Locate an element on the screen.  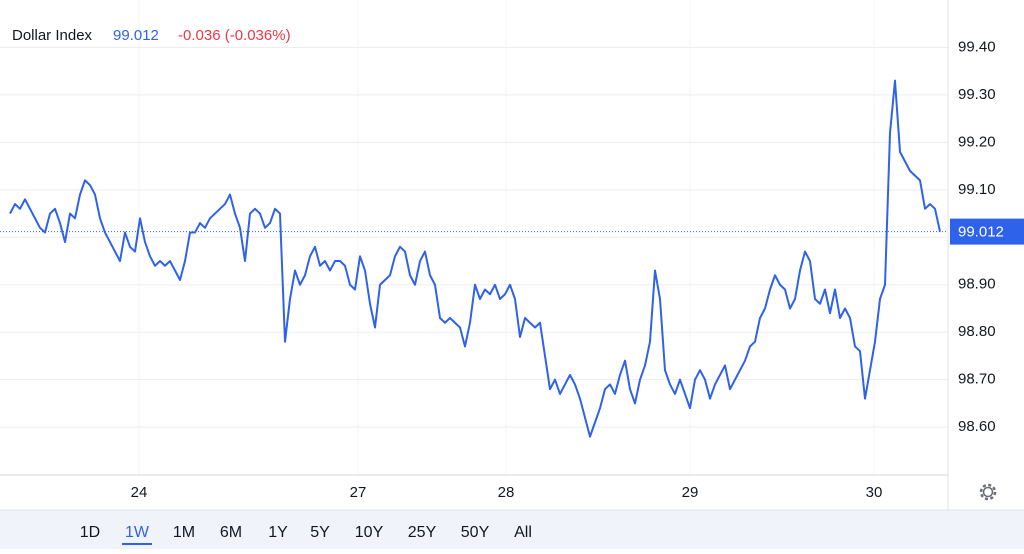
header-price: 99.012 is located at coordinates (136, 35).